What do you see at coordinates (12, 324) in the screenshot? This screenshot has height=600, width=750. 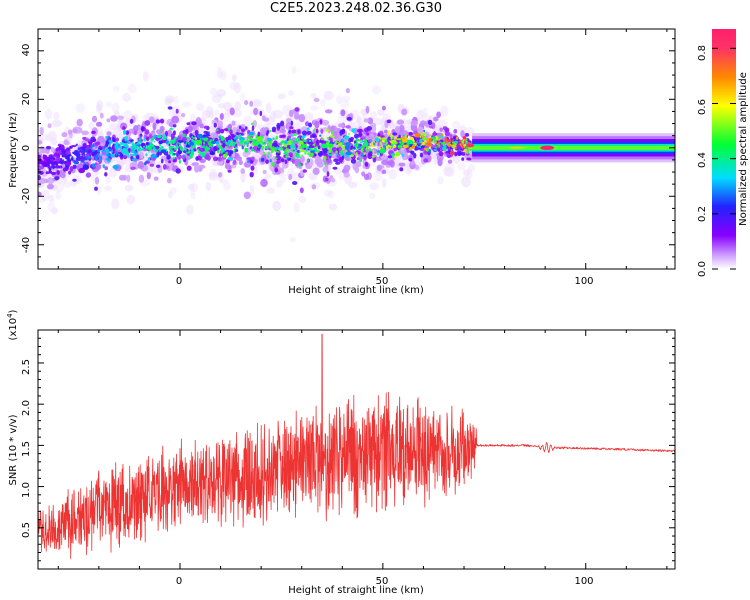 I see `snr-multiplier: (x104)` at bounding box center [12, 324].